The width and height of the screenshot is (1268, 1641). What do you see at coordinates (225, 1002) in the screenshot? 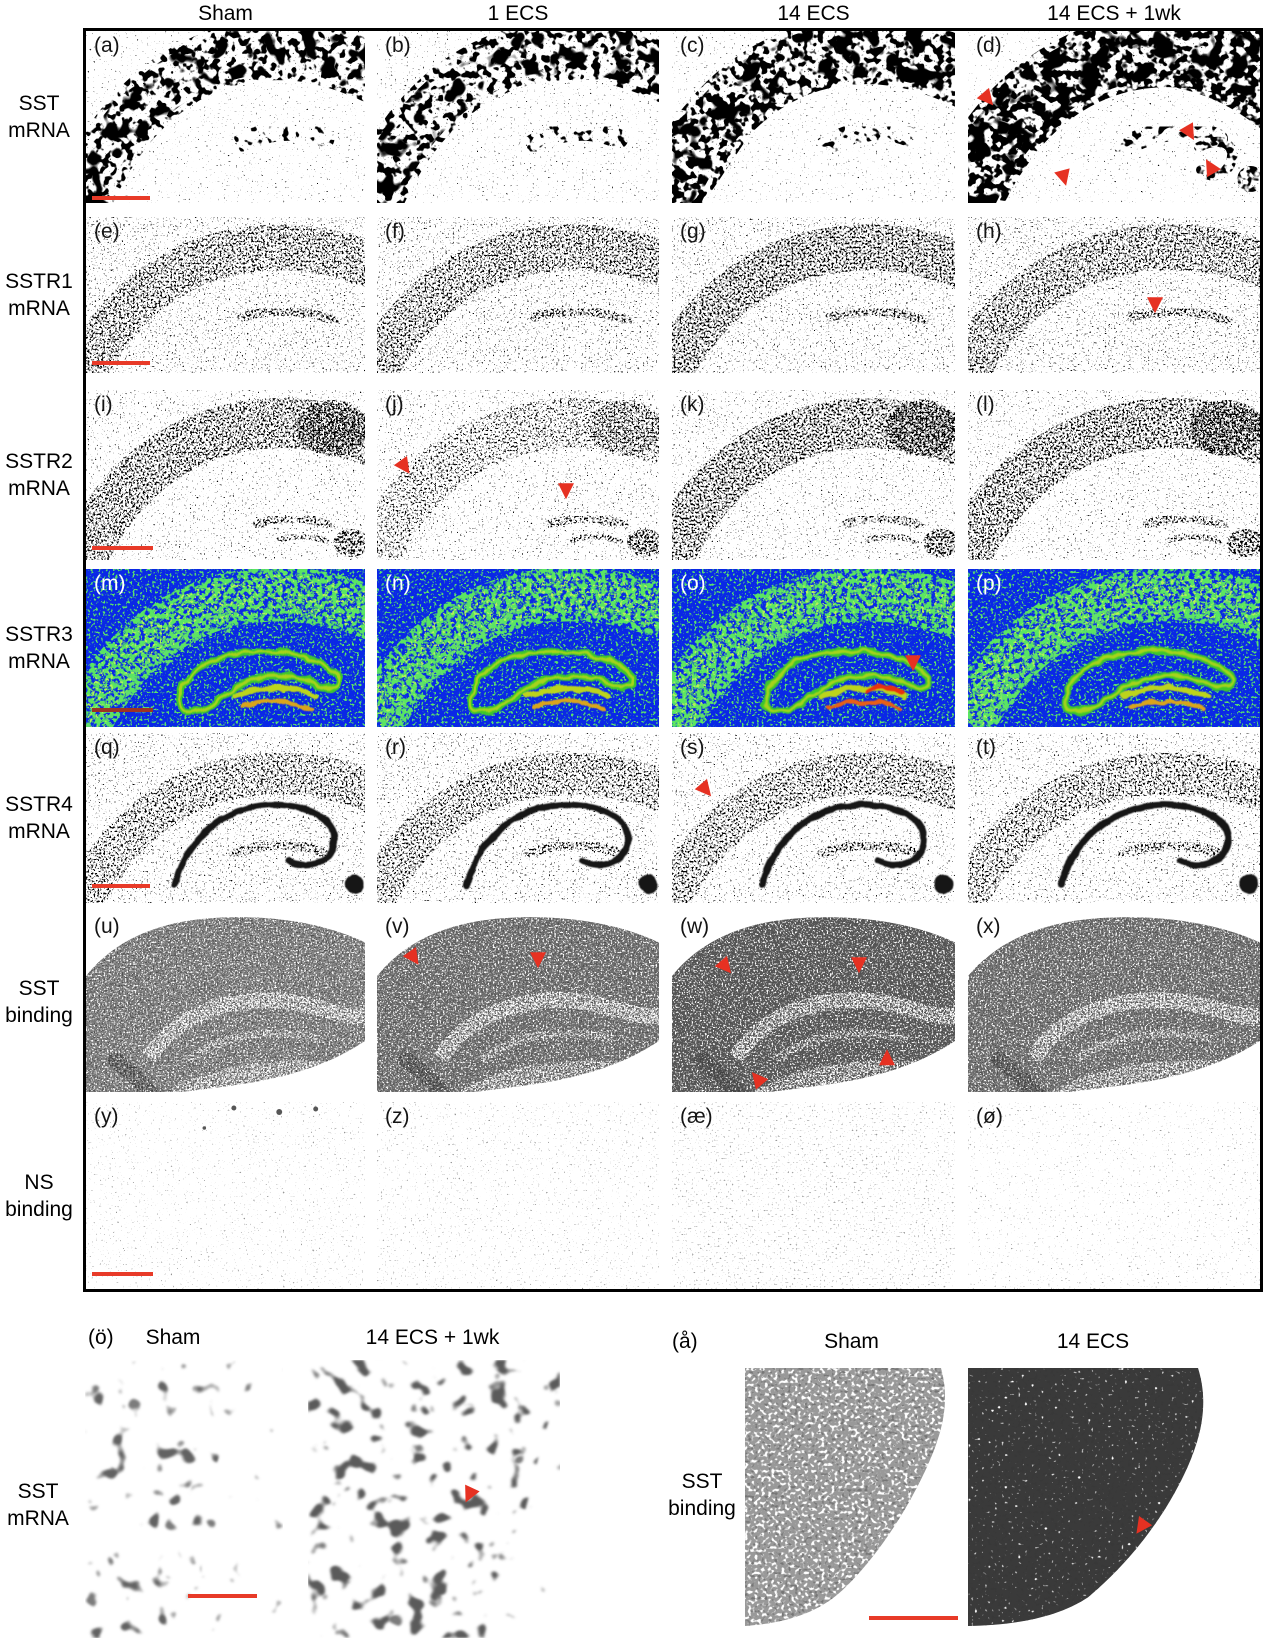
I see `panel-u: (u)` at bounding box center [225, 1002].